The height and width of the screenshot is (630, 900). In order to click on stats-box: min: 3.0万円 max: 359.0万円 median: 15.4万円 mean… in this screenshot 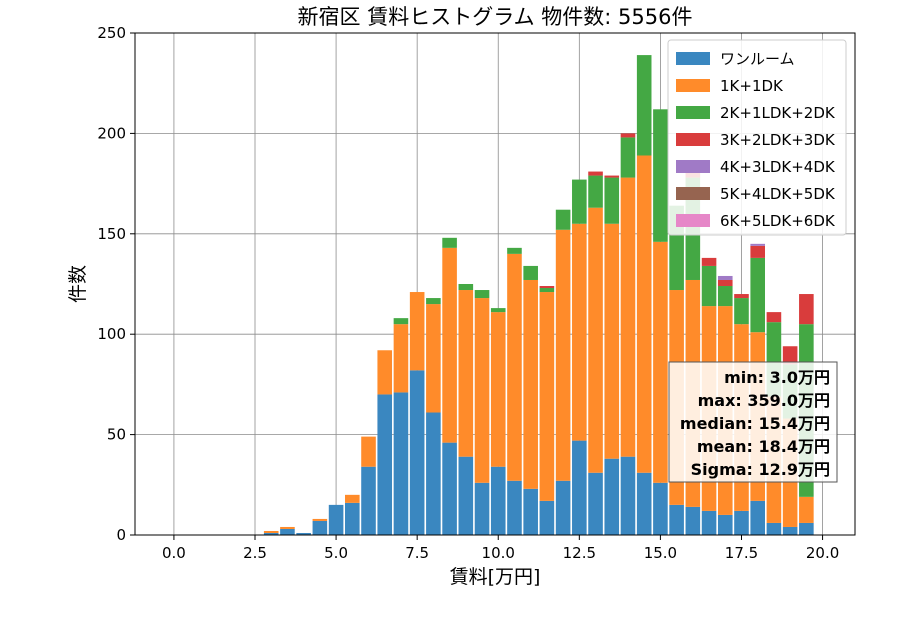, I will do `click(753, 422)`.